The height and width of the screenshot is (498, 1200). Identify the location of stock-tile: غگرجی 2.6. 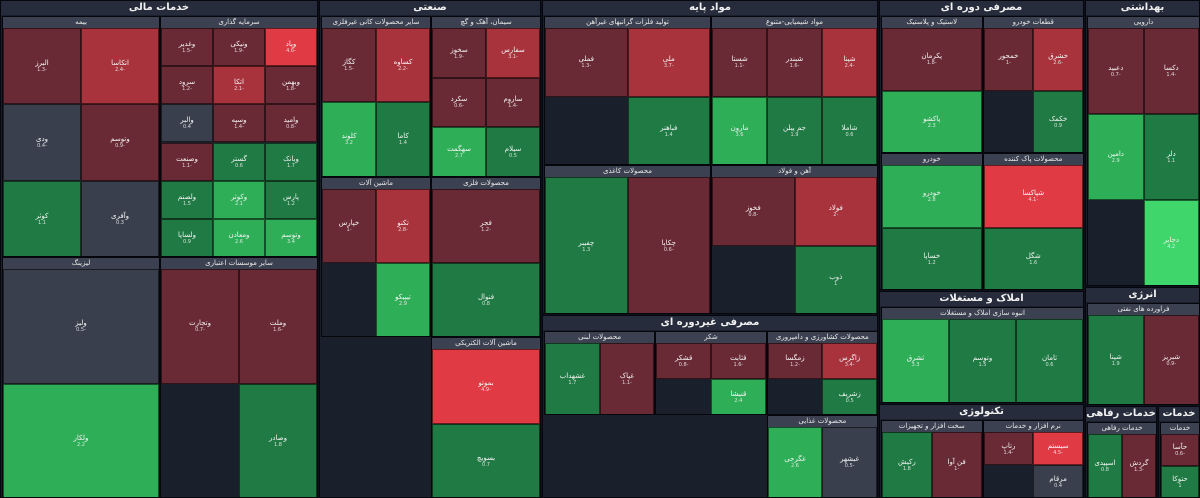
(795, 461).